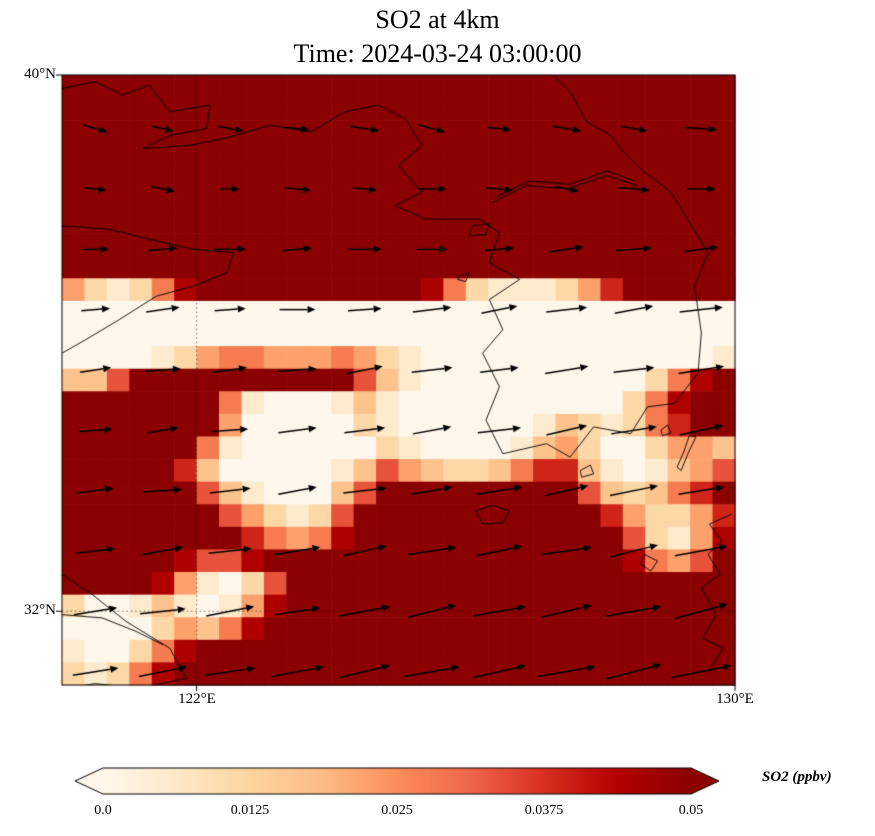 This screenshot has width=875, height=836. I want to click on chart-title: SO2 at 4km, so click(437, 19).